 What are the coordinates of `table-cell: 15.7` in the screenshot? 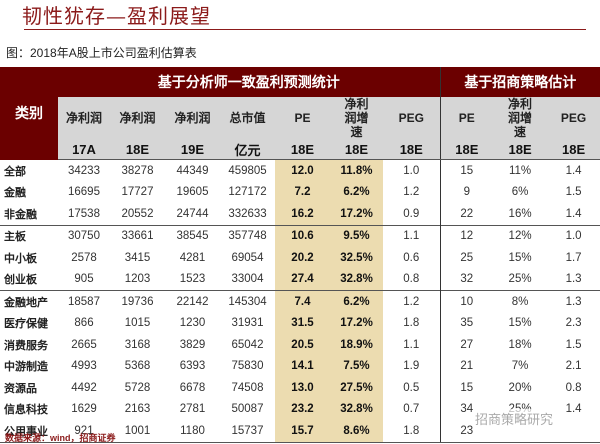 It's located at (302, 431).